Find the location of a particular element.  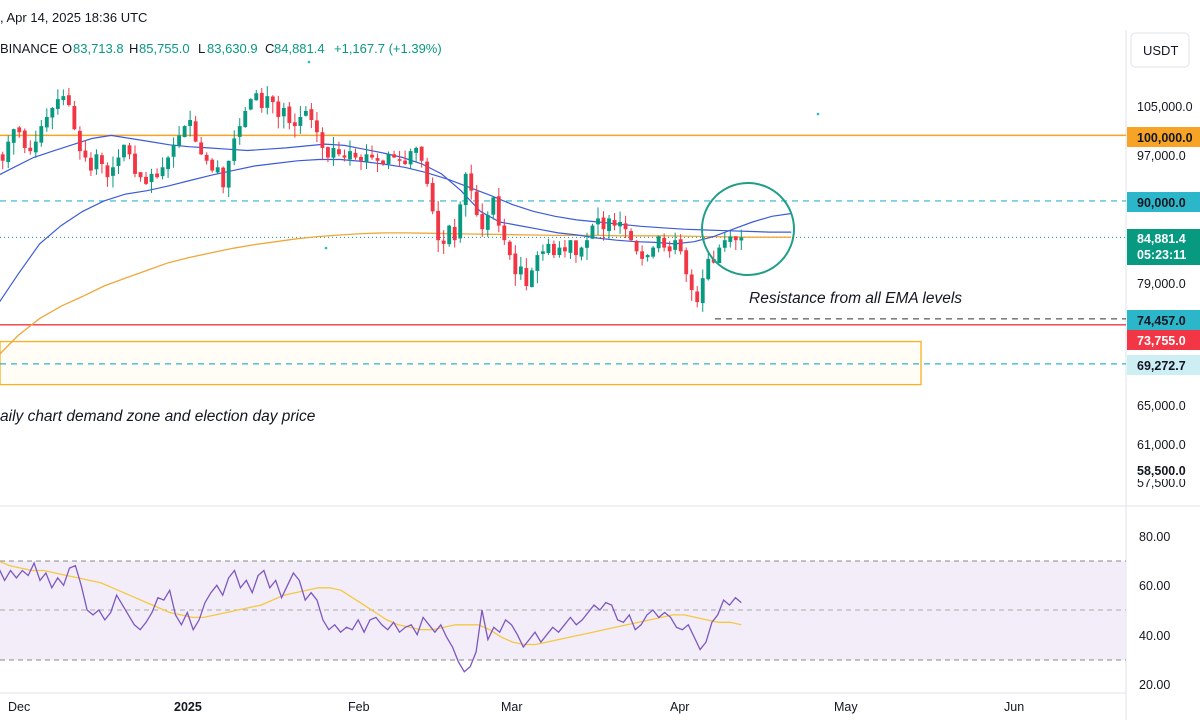

rsi-line is located at coordinates (371, 617).